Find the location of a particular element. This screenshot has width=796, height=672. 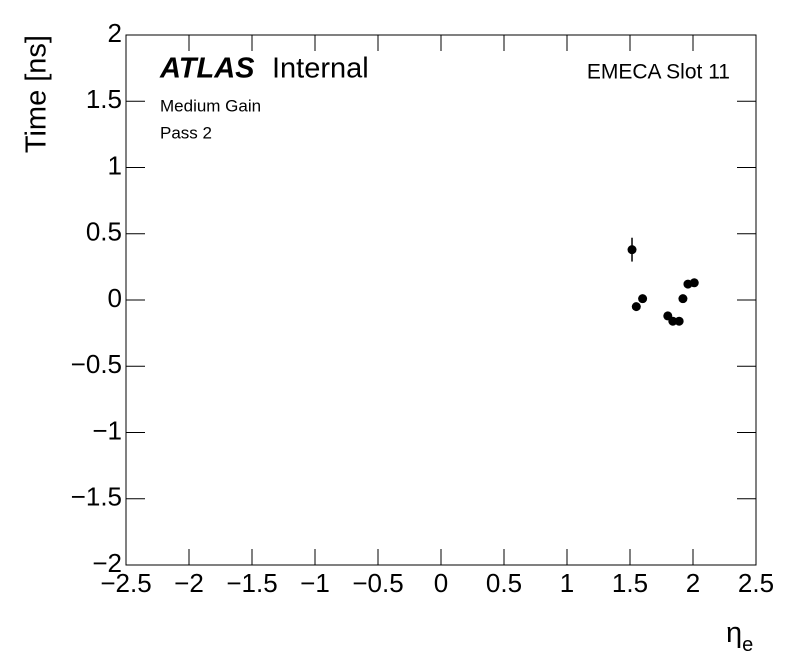

y-tick-label: −1 is located at coordinates (107, 430).